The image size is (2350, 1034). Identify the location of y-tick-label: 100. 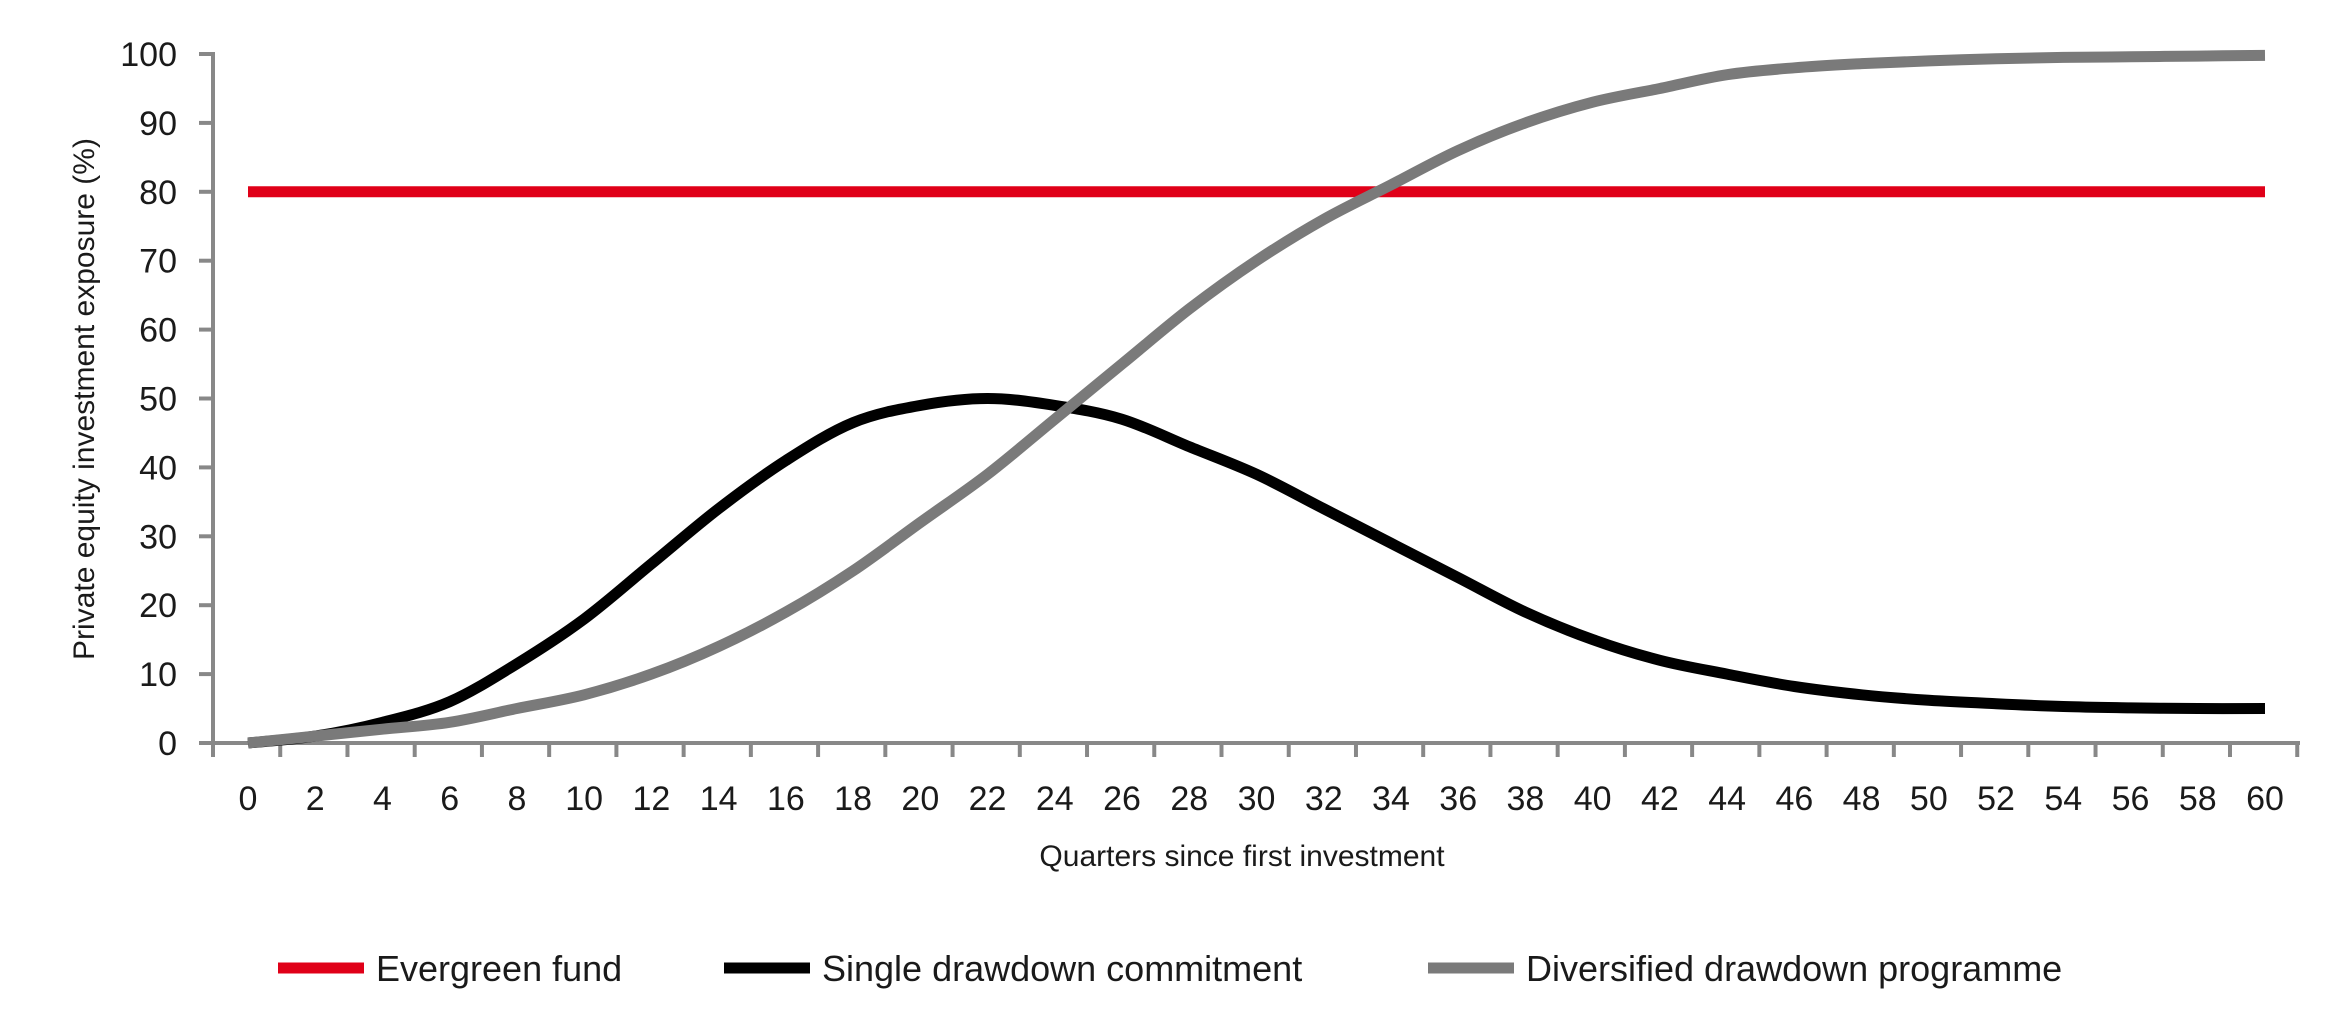
(148, 55).